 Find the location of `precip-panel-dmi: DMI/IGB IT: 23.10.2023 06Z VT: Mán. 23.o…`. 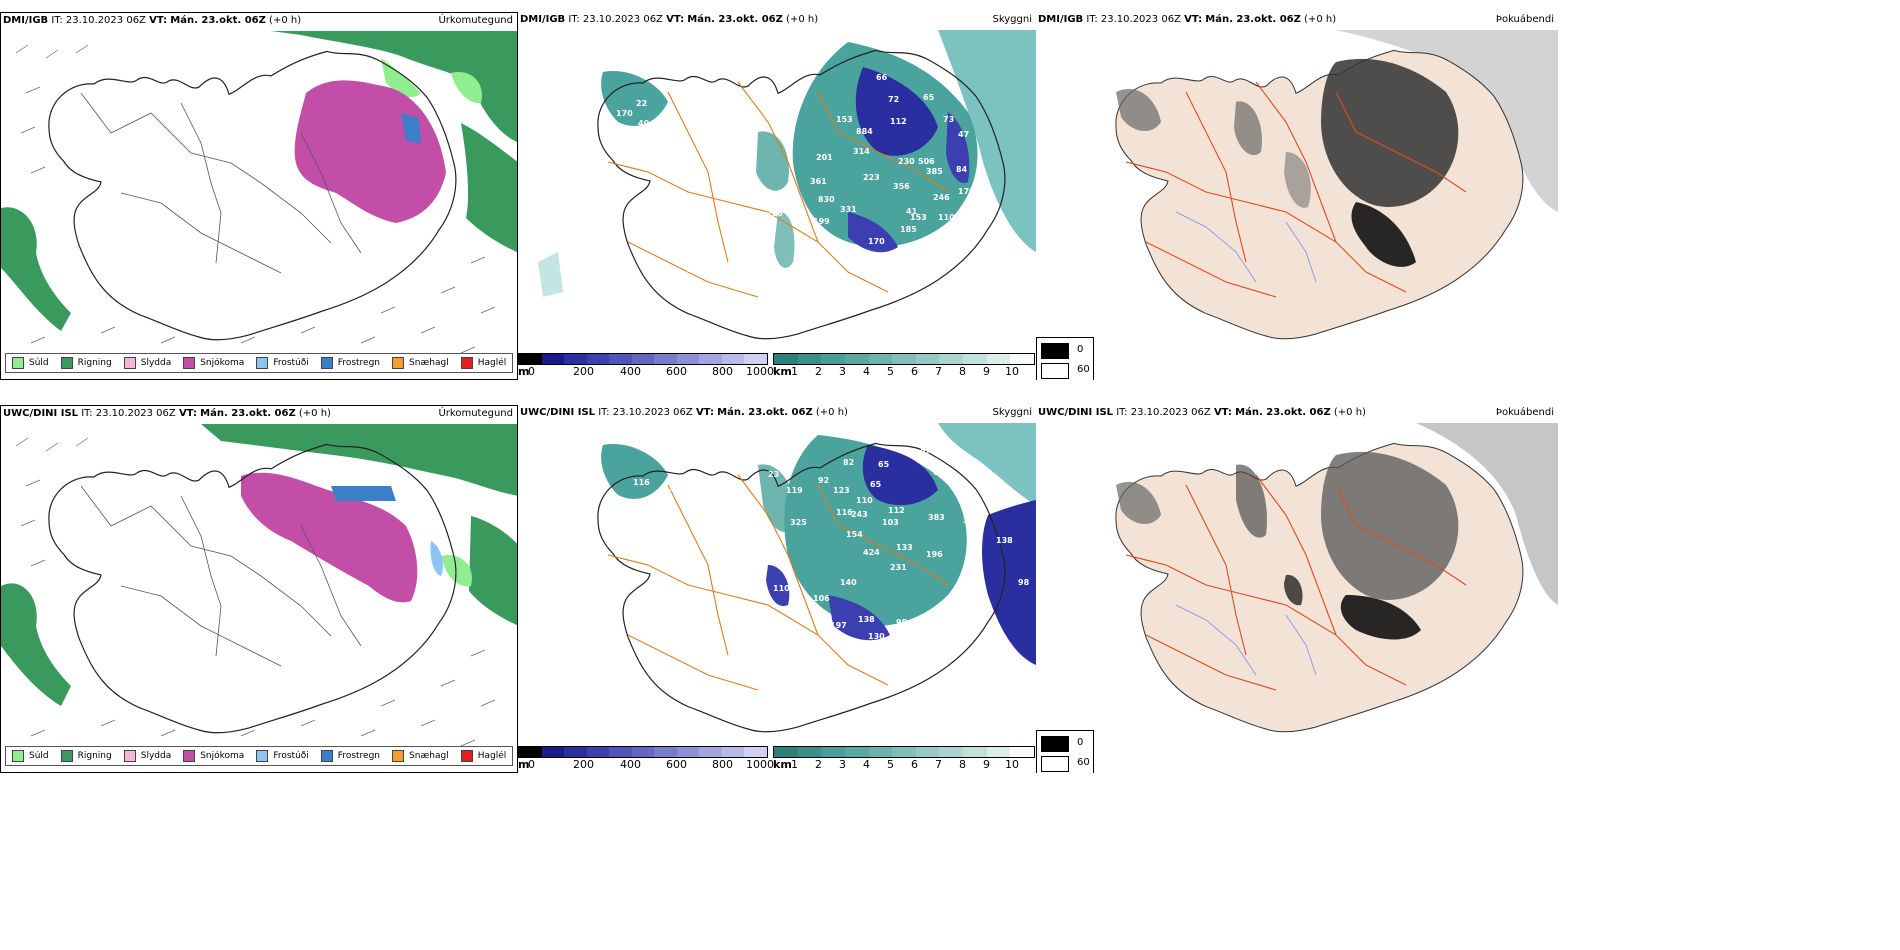

precip-panel-dmi: DMI/IGB IT: 23.10.2023 06Z VT: Mán. 23.o… is located at coordinates (259, 196).